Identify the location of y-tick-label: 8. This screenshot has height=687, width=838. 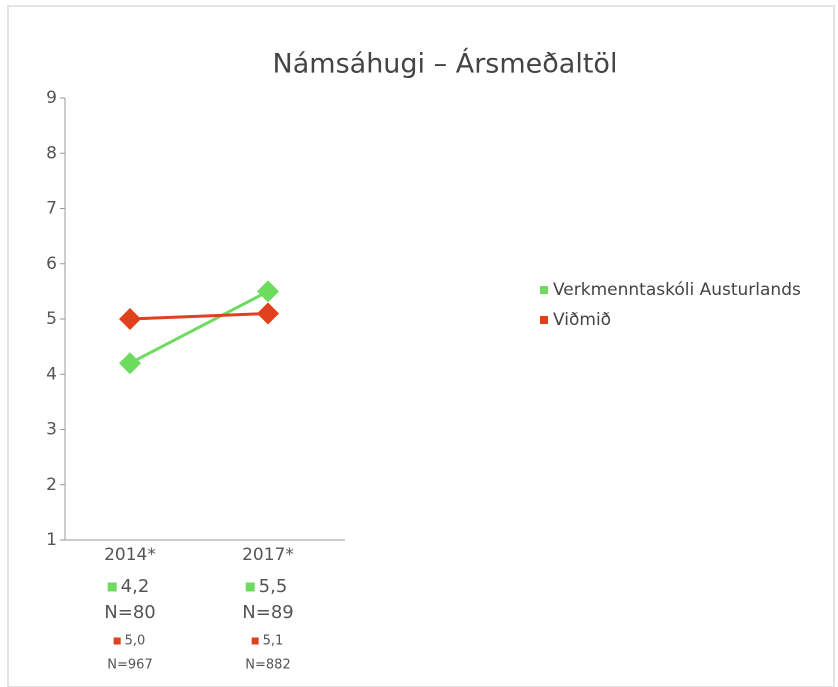
(51, 153).